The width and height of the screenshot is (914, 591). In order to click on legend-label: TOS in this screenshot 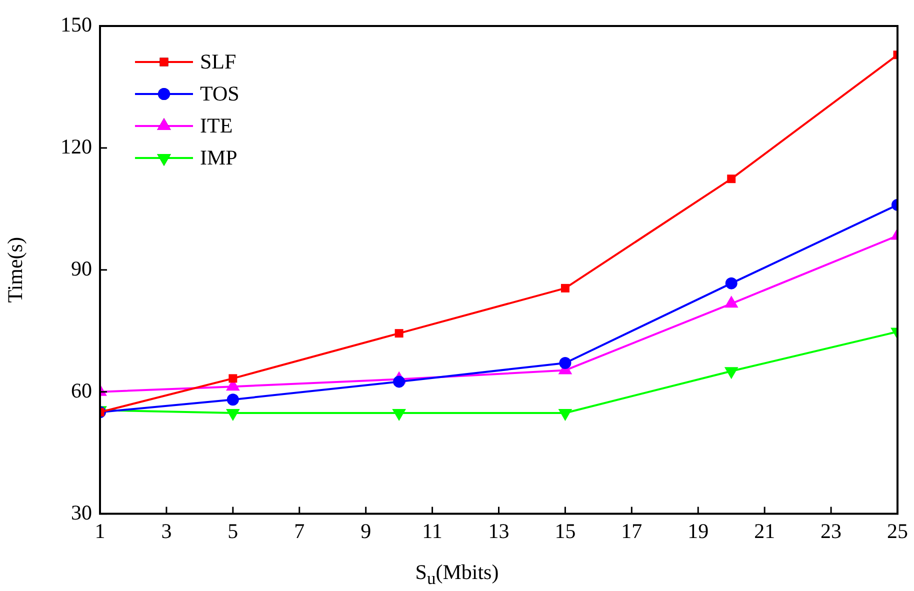, I will do `click(220, 94)`.